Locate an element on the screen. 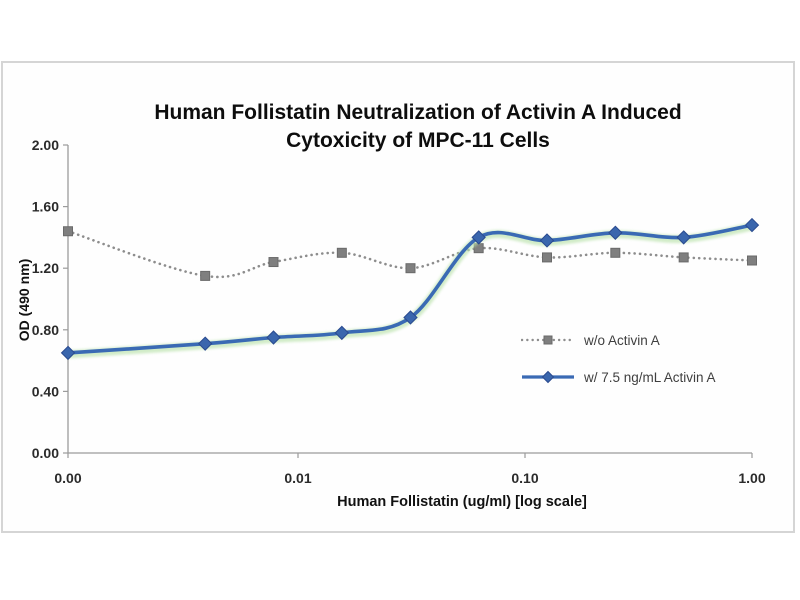 Image resolution: width=800 pixels, height=600 pixels. y-tick-label: 0.40 is located at coordinates (45, 391).